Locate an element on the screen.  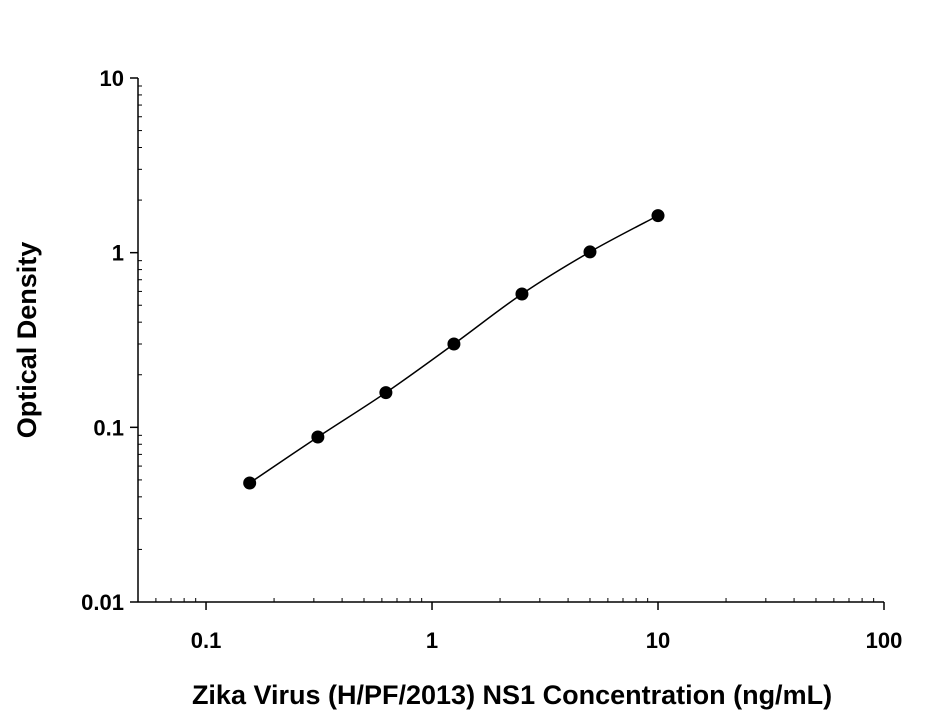
y-tick-label: 10 is located at coordinates (112, 78).